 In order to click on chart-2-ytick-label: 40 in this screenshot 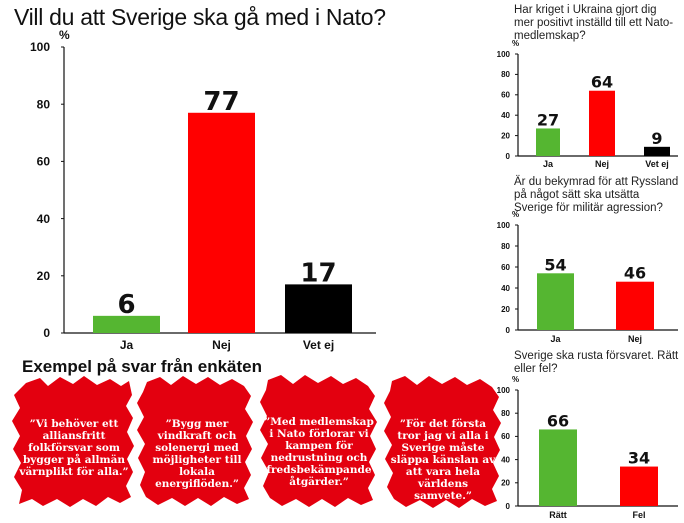, I will do `click(505, 115)`.